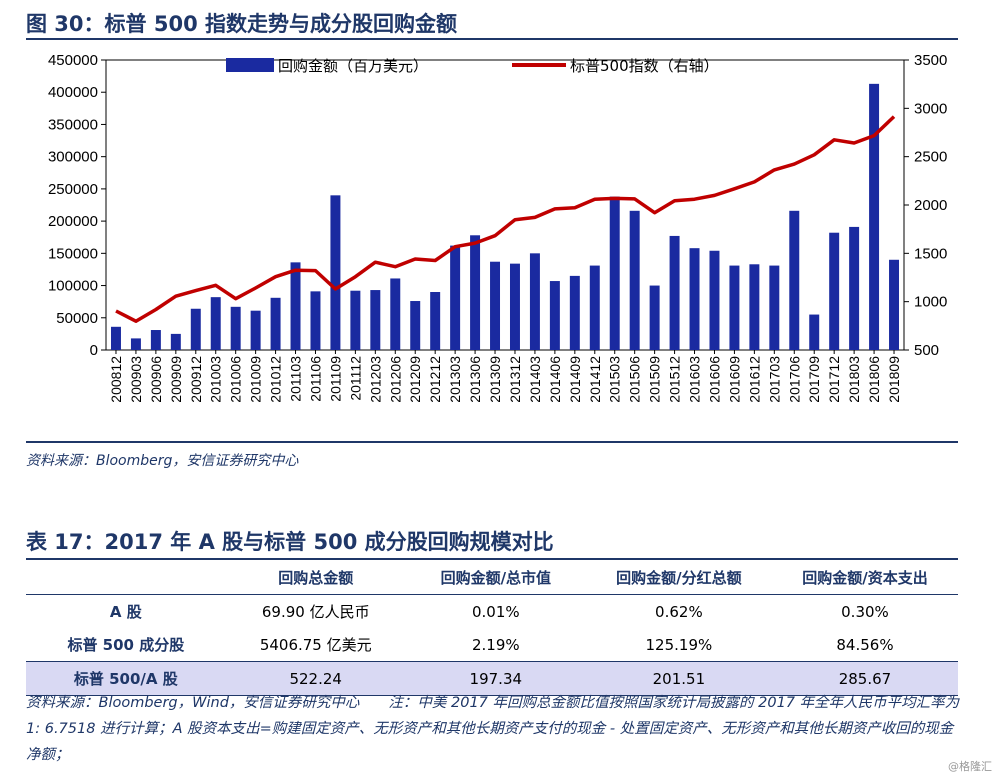 The width and height of the screenshot is (1000, 778). What do you see at coordinates (615, 379) in the screenshot?
I see `x-tick-label: 201503` at bounding box center [615, 379].